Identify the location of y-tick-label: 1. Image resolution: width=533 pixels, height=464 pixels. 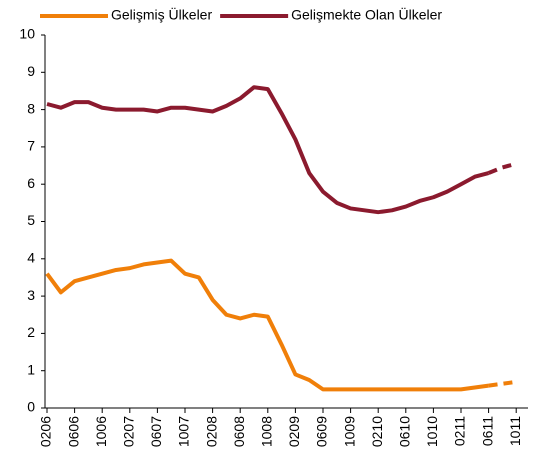
(31, 369).